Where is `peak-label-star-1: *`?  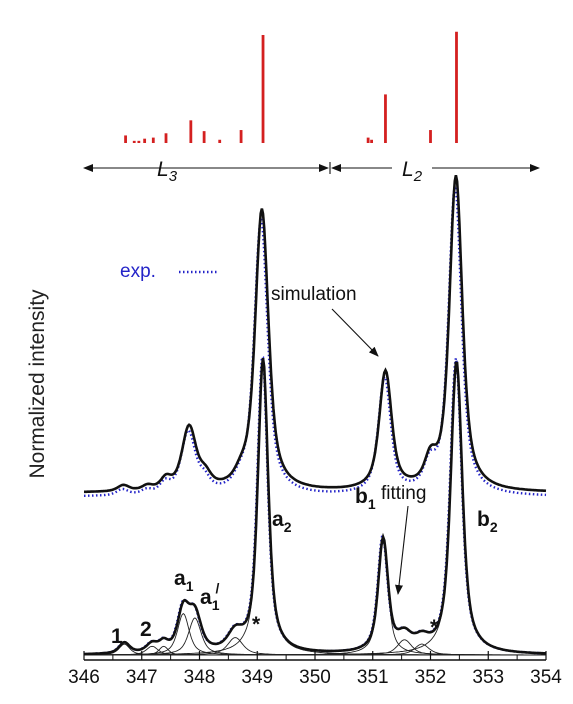
peak-label-star-1: * is located at coordinates (256, 624).